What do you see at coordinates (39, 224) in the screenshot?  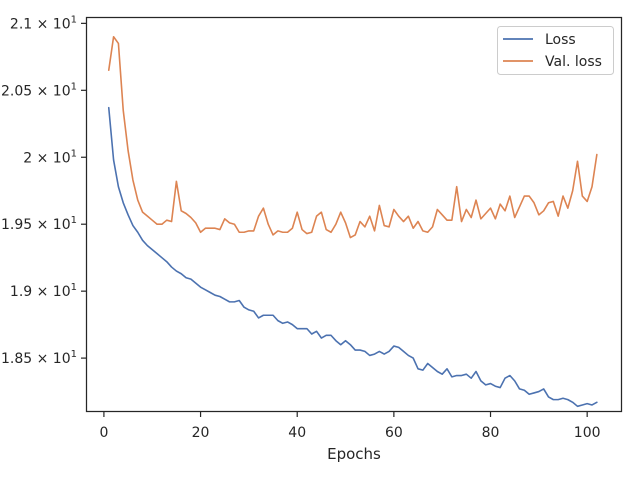 I see `y-tick-label: 1.95 × 10¹` at bounding box center [39, 224].